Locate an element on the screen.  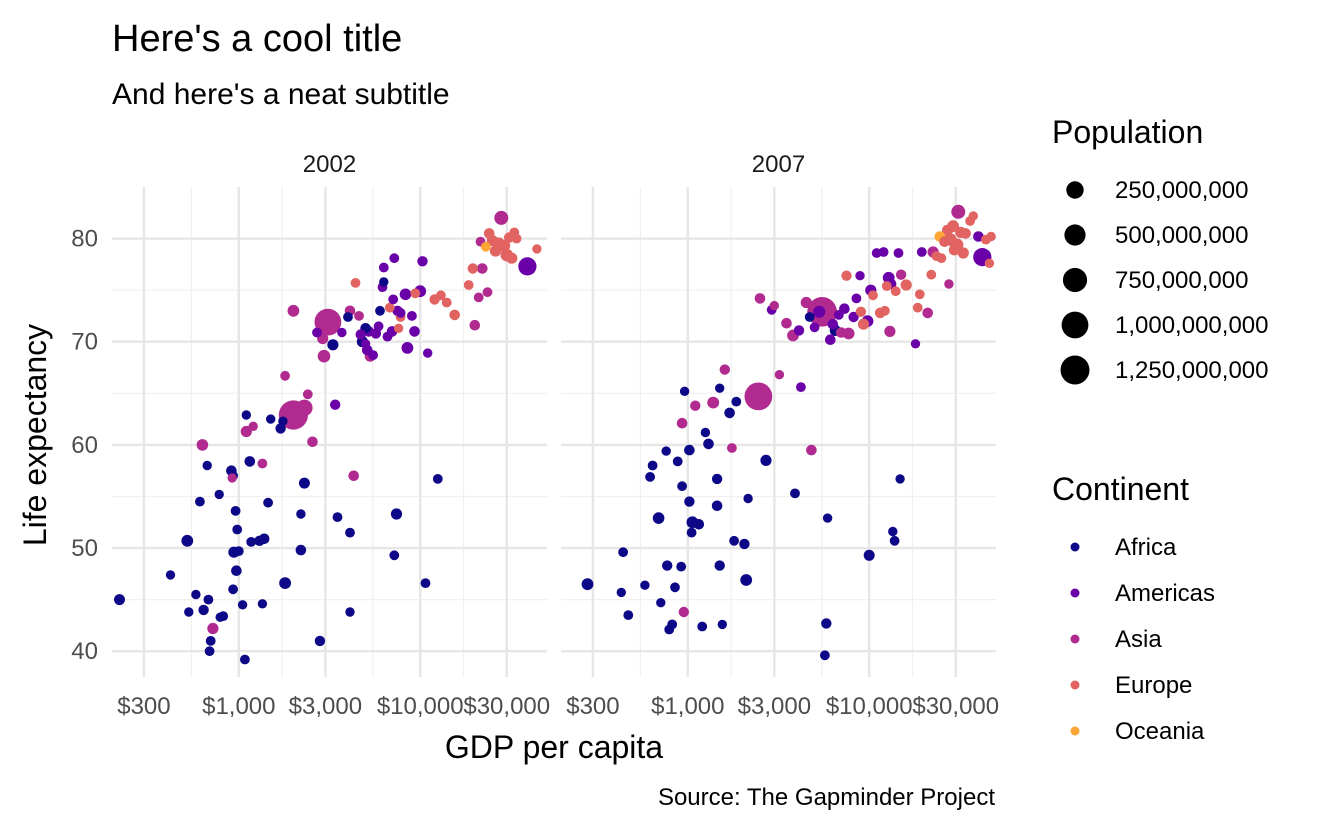
chart-title: Here's a cool title is located at coordinates (257, 39).